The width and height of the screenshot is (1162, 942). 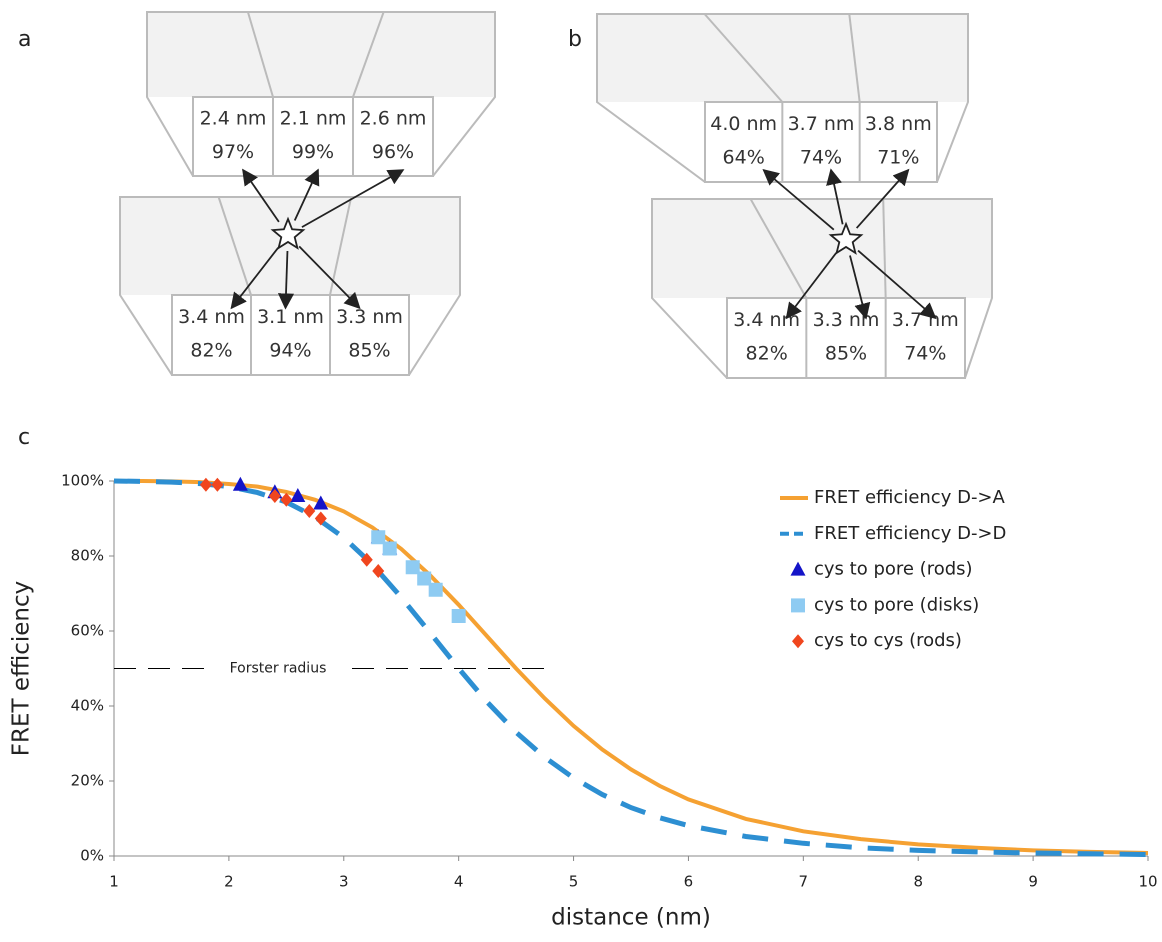 I want to click on x-tick-label: 1, so click(x=114, y=882).